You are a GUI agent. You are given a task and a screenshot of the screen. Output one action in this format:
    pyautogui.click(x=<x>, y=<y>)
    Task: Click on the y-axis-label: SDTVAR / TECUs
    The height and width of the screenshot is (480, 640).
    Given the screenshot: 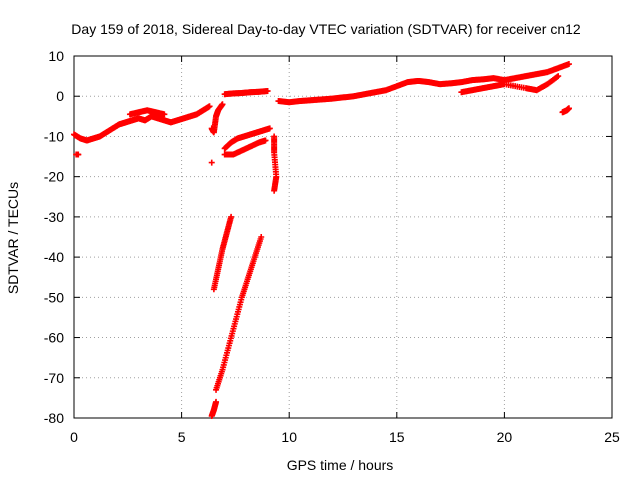 What is the action you would take?
    pyautogui.click(x=13, y=238)
    